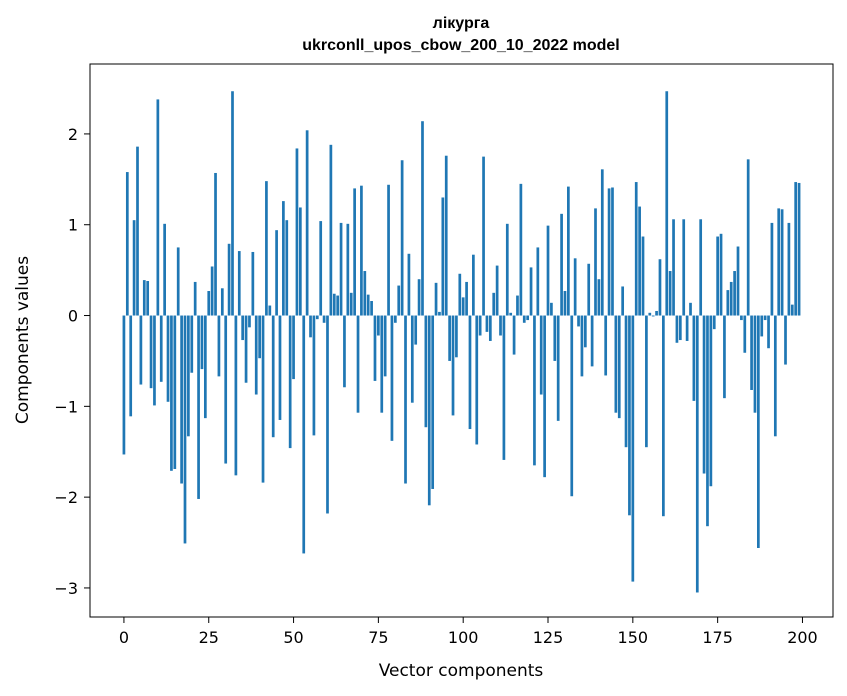 The height and width of the screenshot is (696, 847). What do you see at coordinates (468, 632) in the screenshot?
I see `x-axis-ticks: 0 25 50 75 100 125 150 175 200` at bounding box center [468, 632].